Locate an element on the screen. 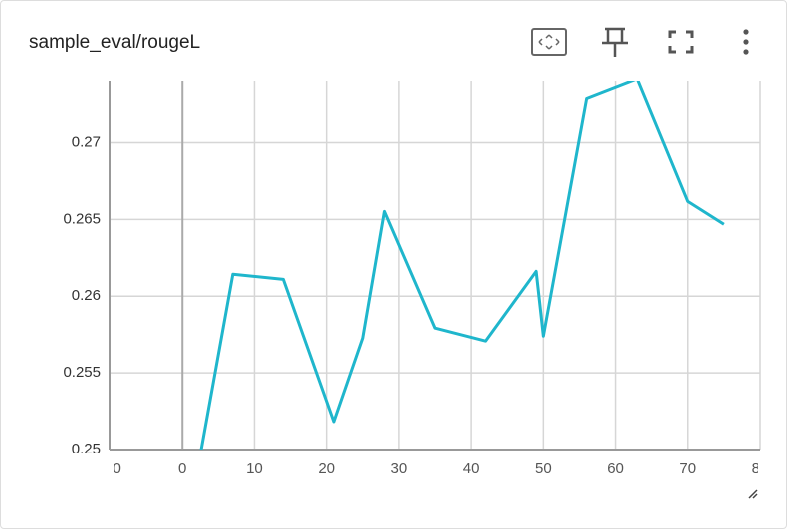  x-tick-label: -10 is located at coordinates (110, 468).